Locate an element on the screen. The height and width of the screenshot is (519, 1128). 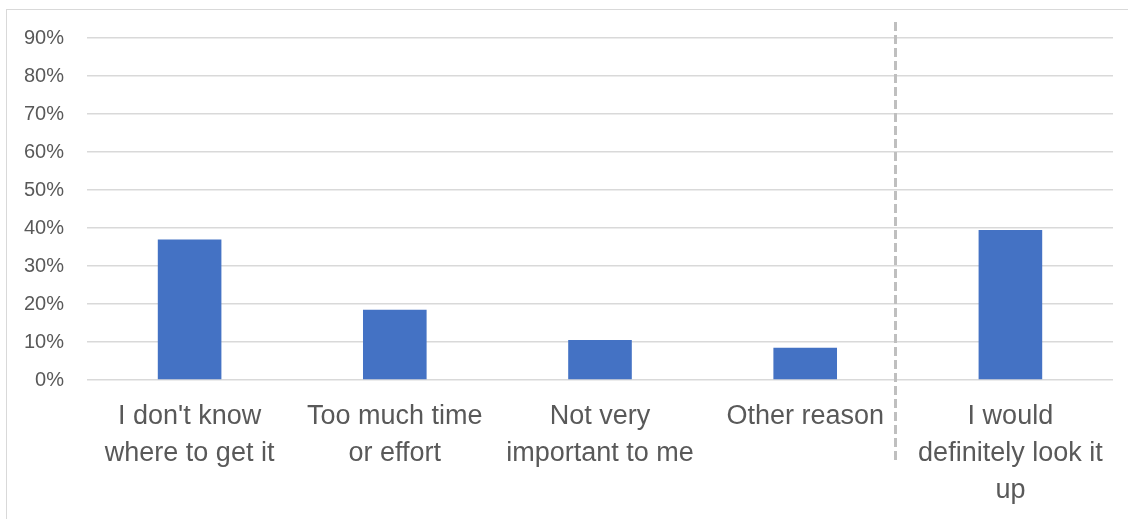
y-tick-label: 50% is located at coordinates (44, 188).